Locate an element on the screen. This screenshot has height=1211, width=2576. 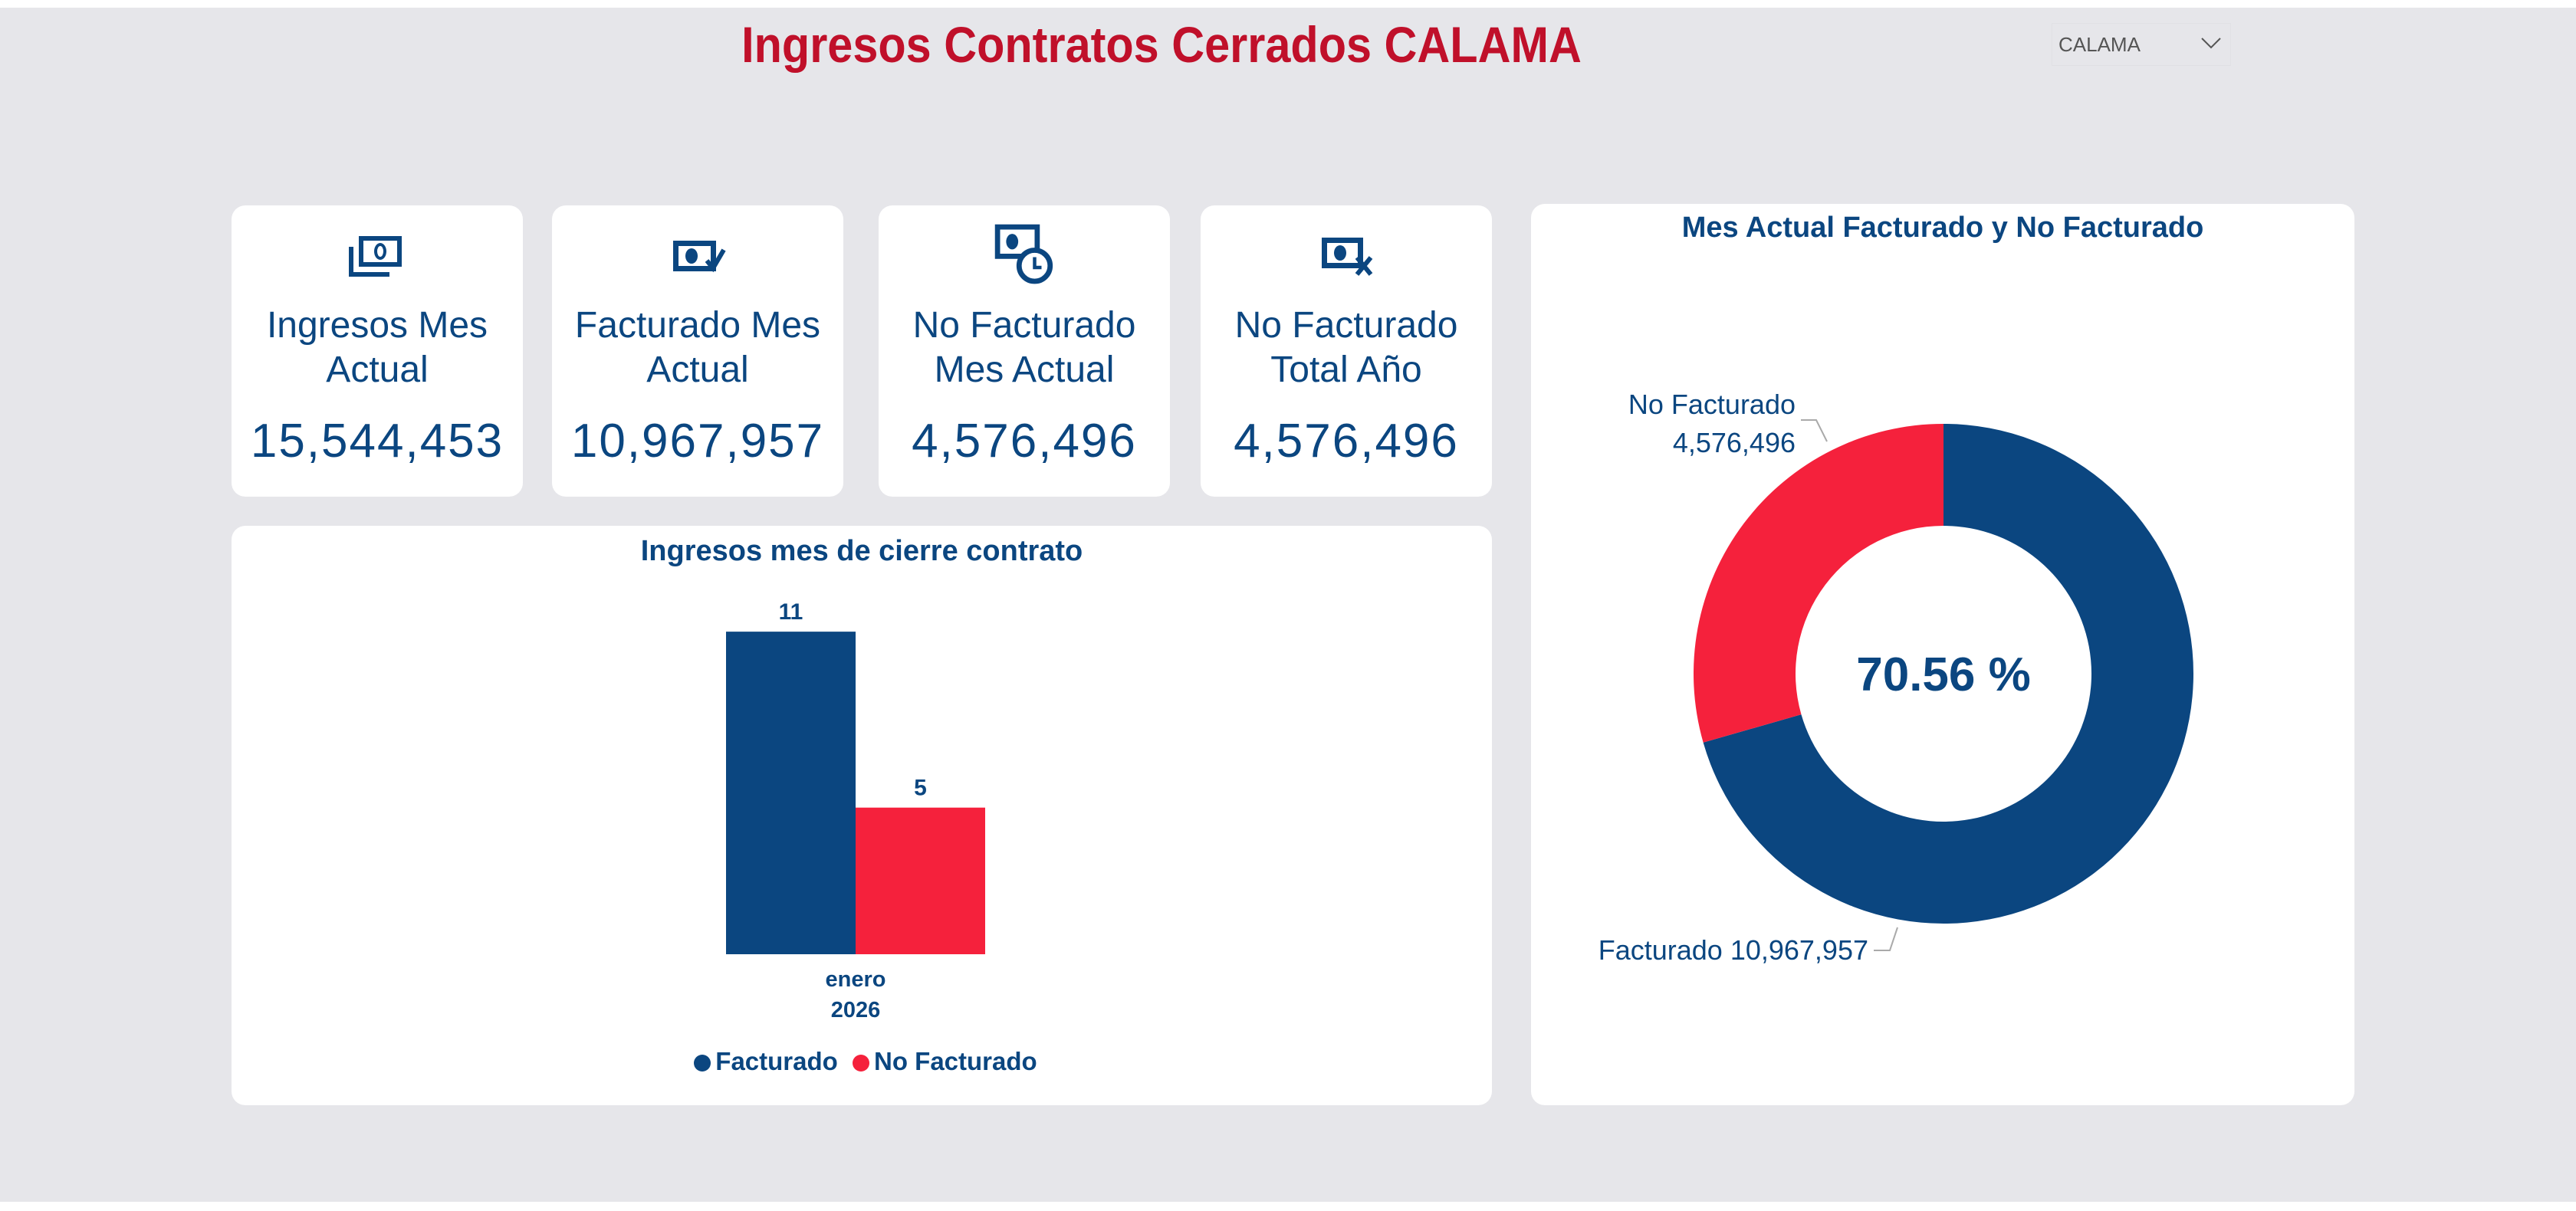
legend-label-facturado: Facturado is located at coordinates (777, 1061).